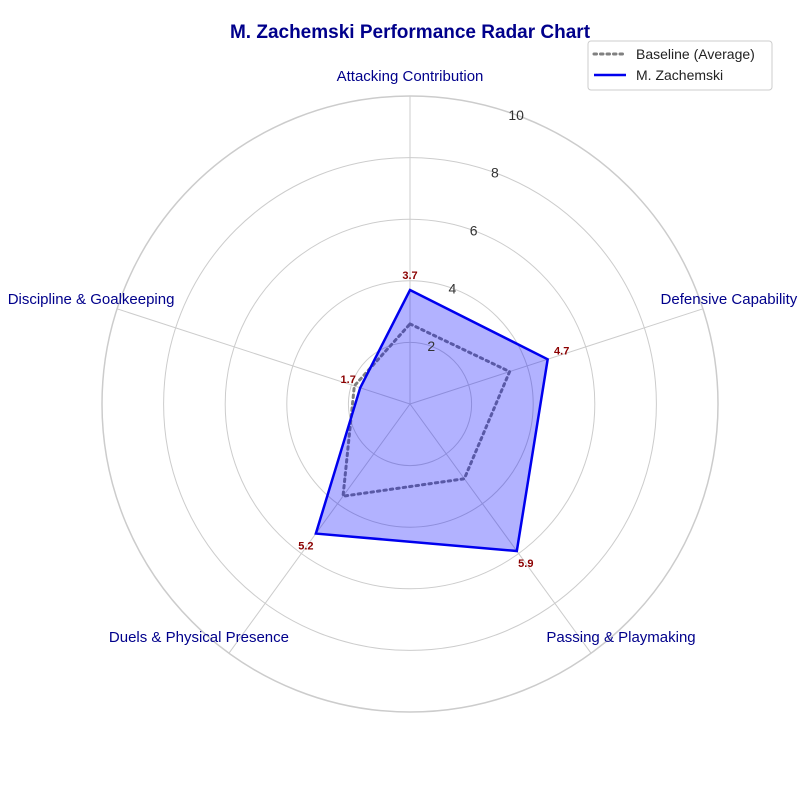 This screenshot has width=800, height=800. I want to click on category-label: Attacking Contribution, so click(410, 76).